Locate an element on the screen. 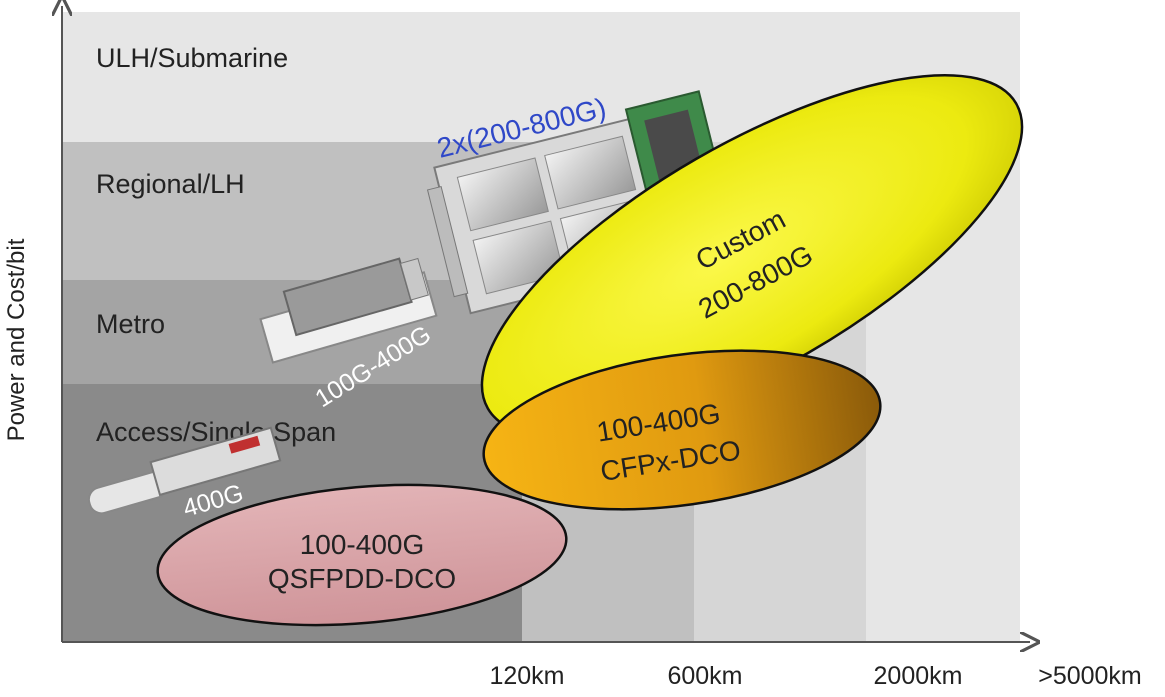 This screenshot has width=1165, height=697. tier-label-regional: Regional/LH is located at coordinates (170, 184).